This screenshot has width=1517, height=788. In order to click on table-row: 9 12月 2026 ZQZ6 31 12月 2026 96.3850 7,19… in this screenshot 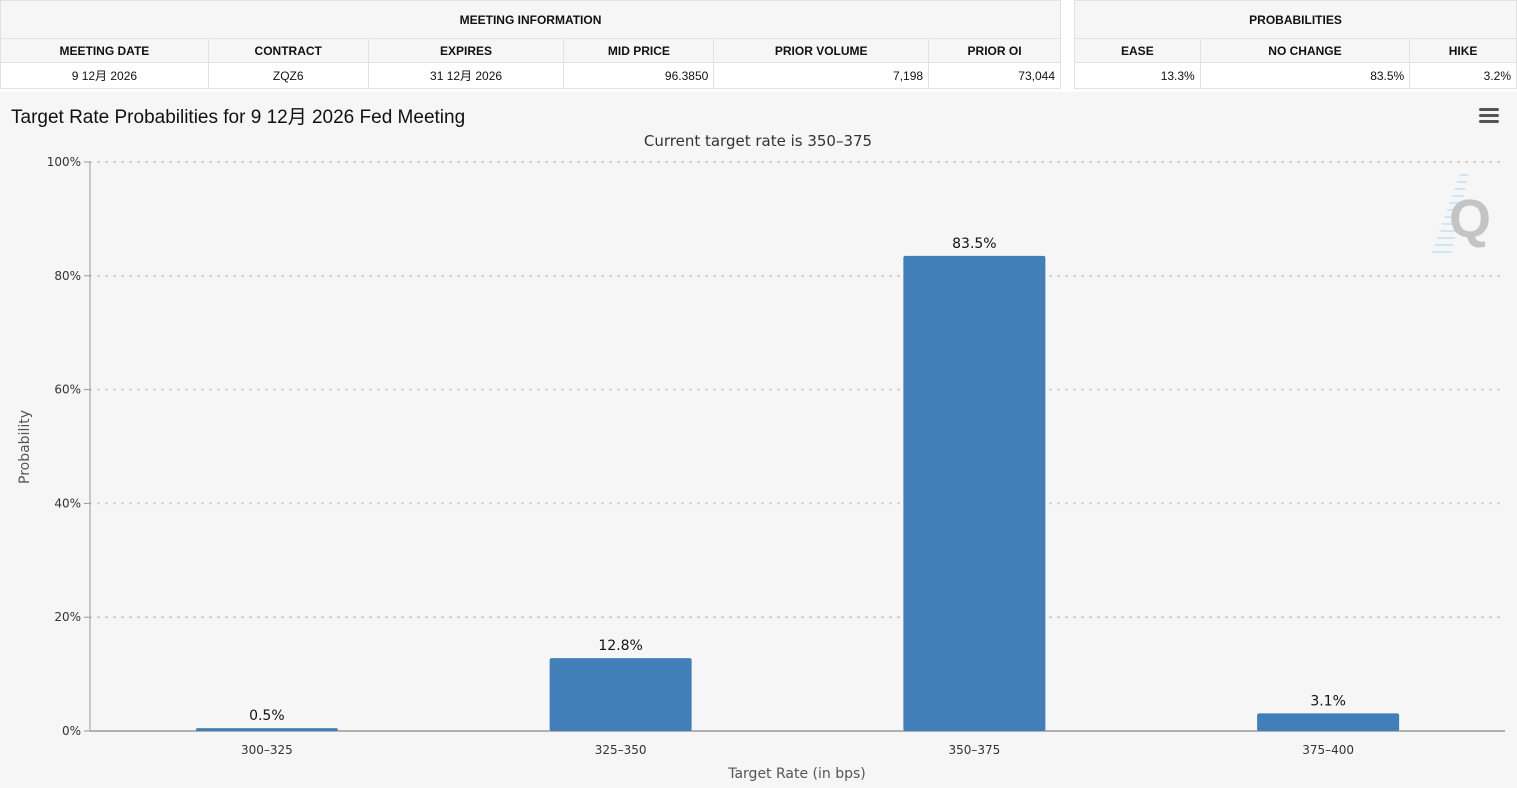, I will do `click(530, 75)`.